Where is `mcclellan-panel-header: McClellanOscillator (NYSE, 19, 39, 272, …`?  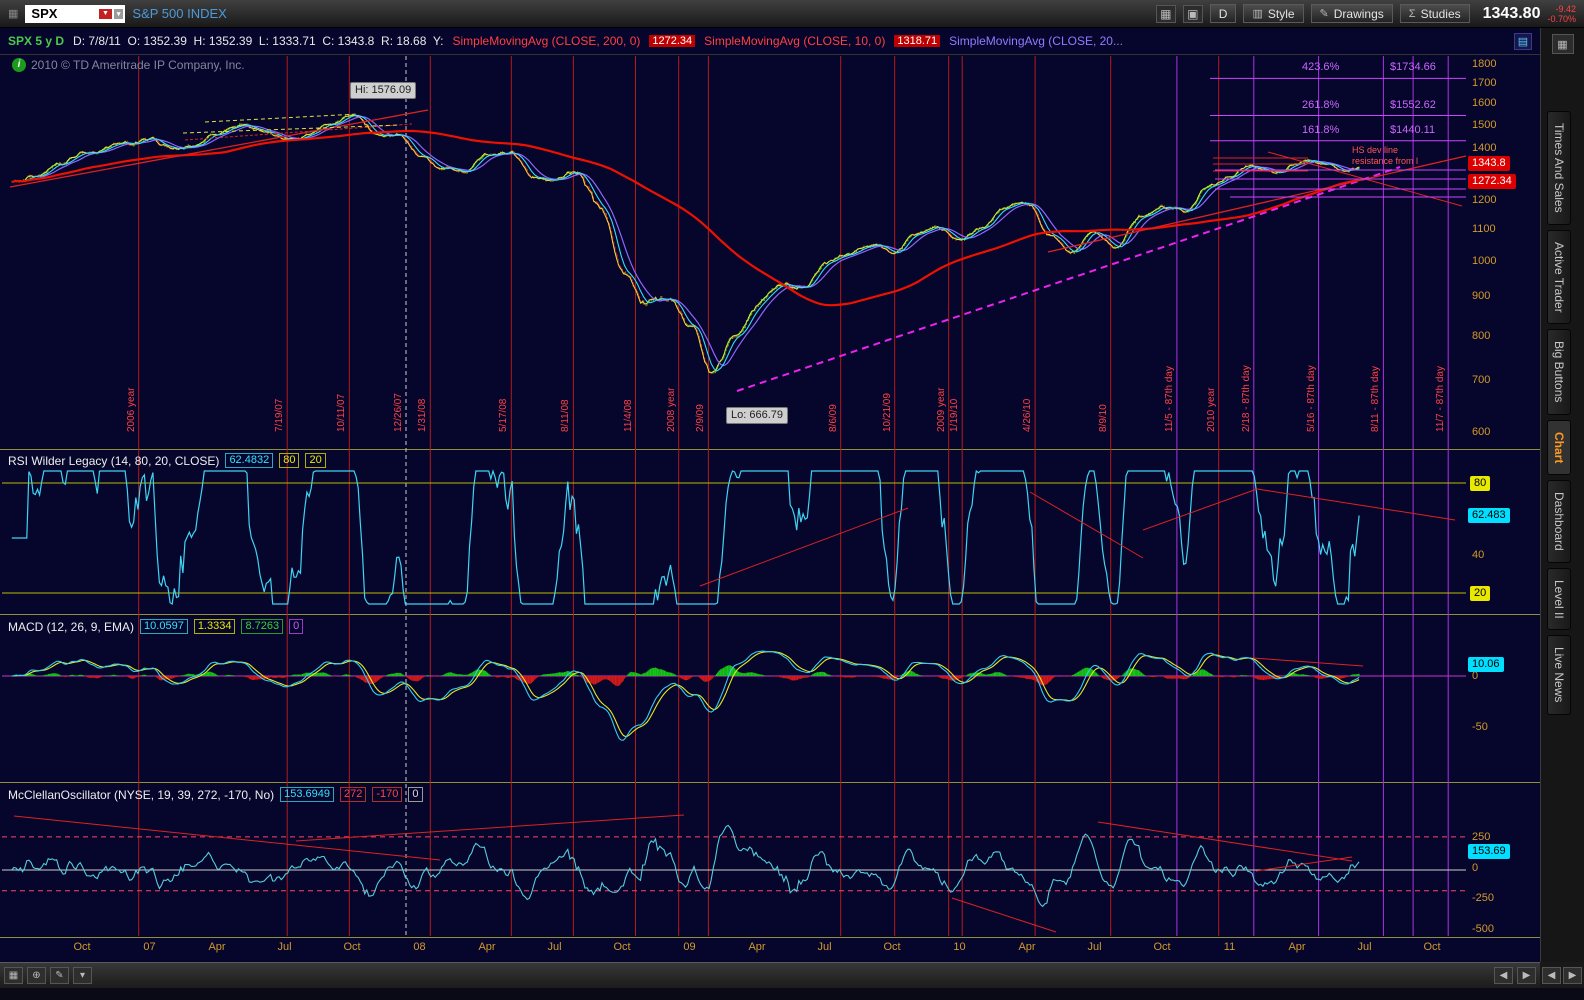 mcclellan-panel-header: McClellanOscillator (NYSE, 19, 39, 272, … is located at coordinates (215, 794).